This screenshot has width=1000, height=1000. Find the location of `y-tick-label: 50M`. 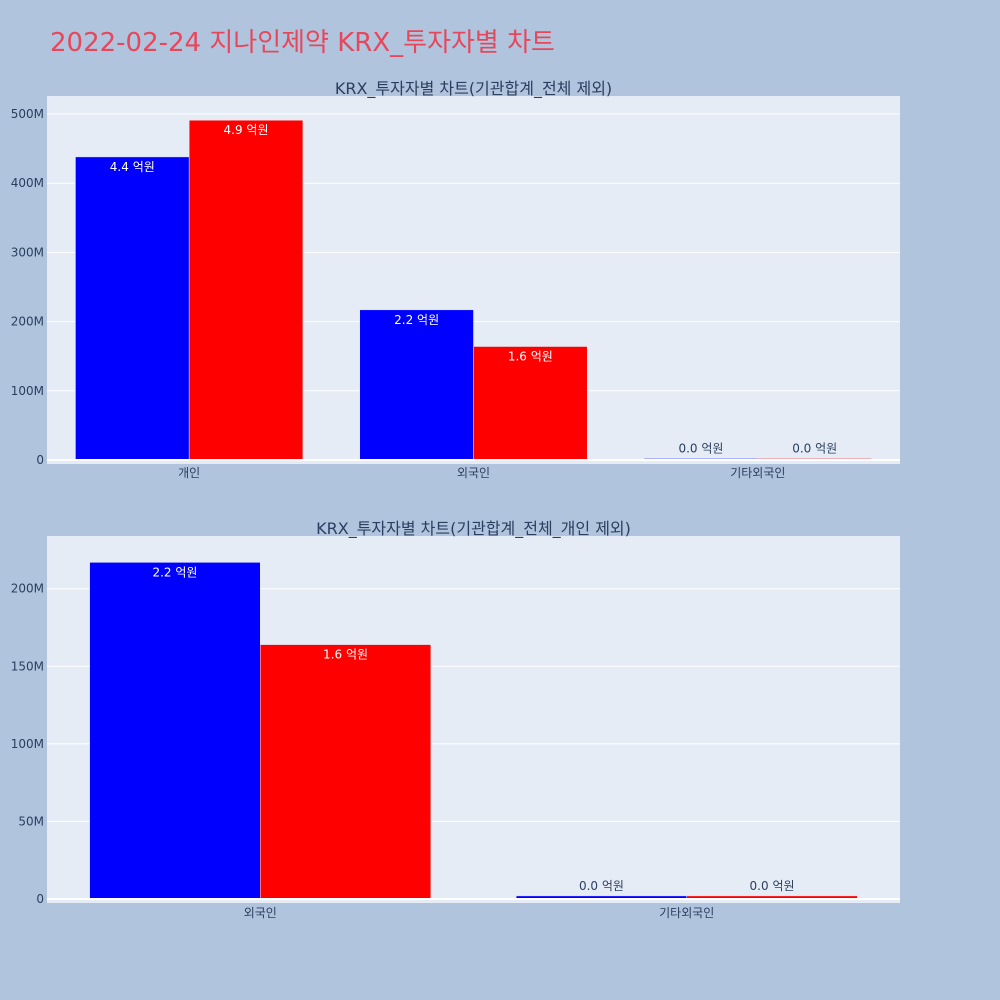

y-tick-label: 50M is located at coordinates (31, 821).